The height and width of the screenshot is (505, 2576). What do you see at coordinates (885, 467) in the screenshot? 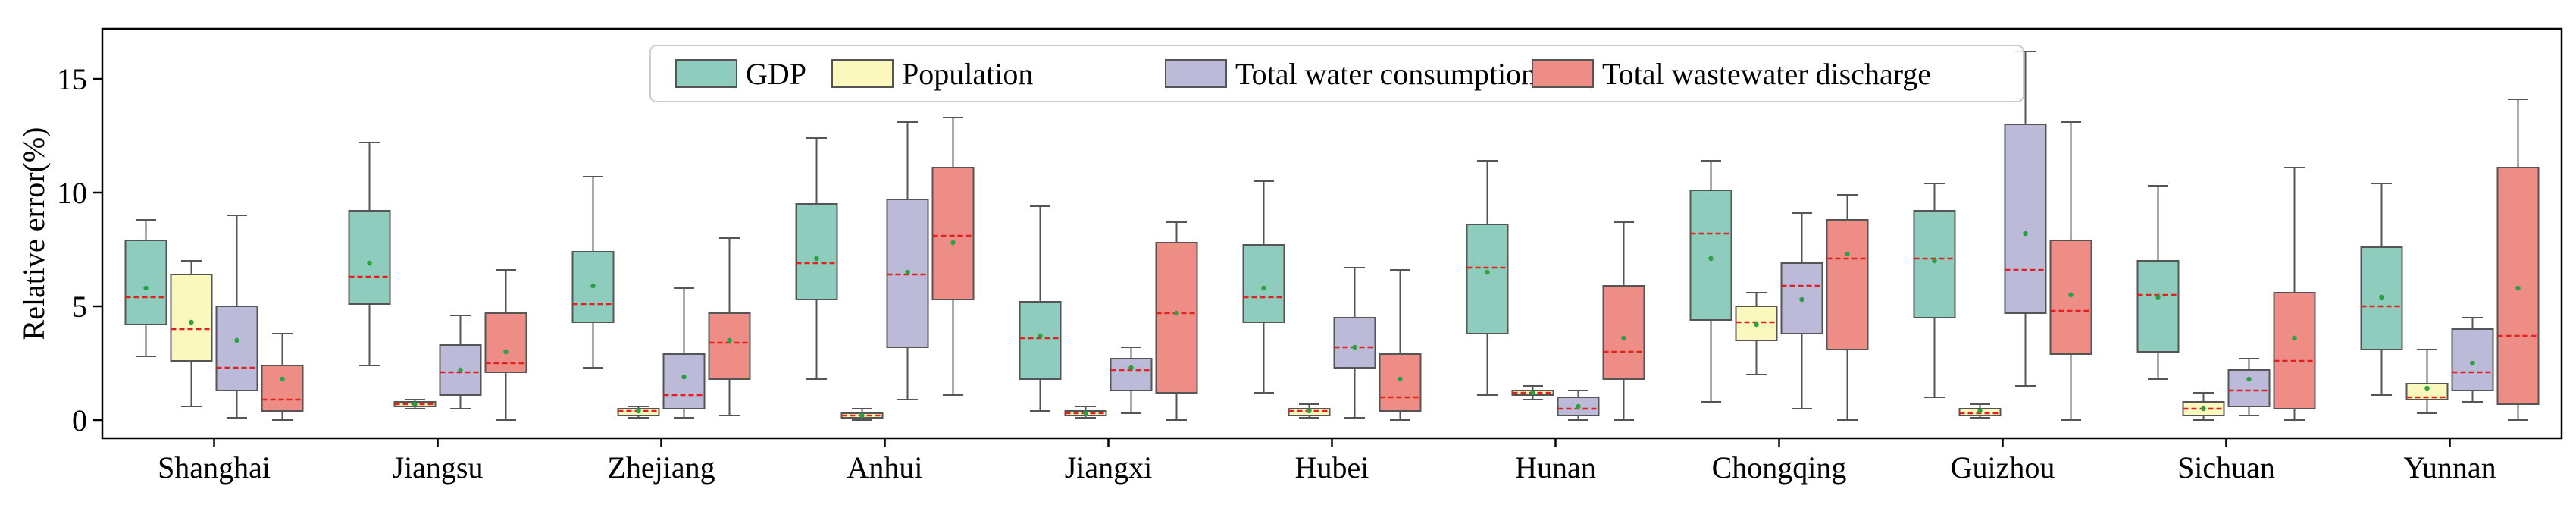
I see `x-tick-label: Anhui` at bounding box center [885, 467].